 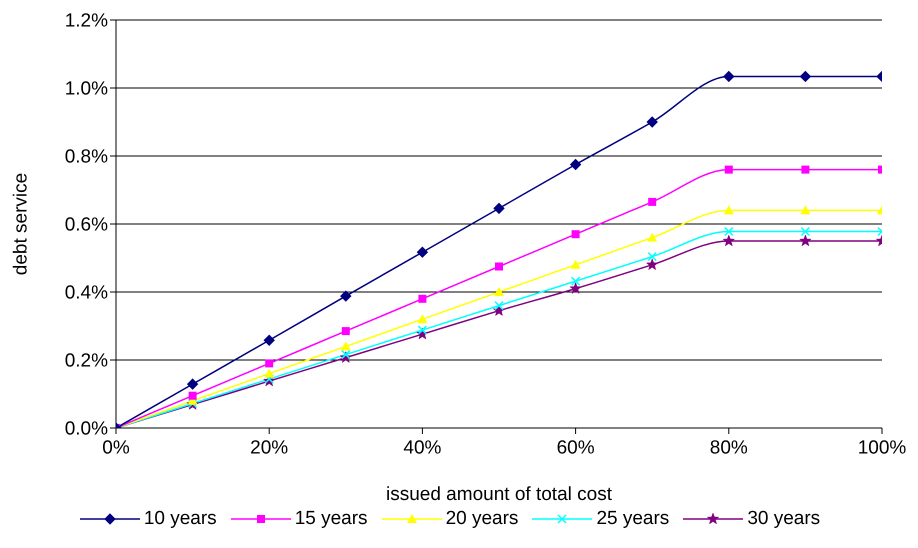 What do you see at coordinates (575, 447) in the screenshot?
I see `x-tick-label: 60%` at bounding box center [575, 447].